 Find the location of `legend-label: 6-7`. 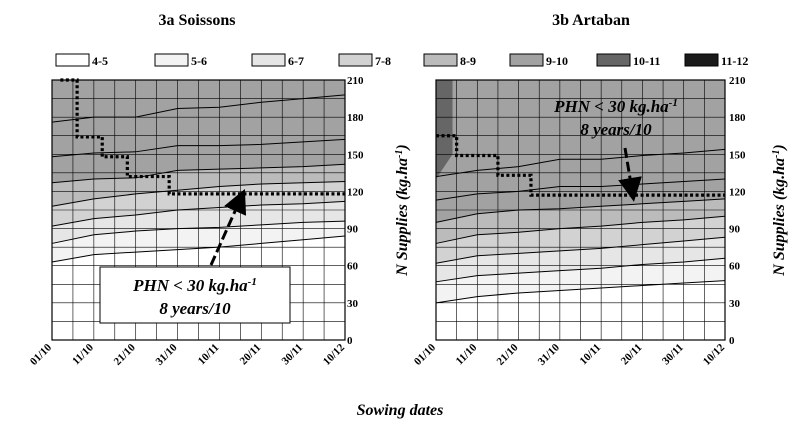

legend-label: 6-7 is located at coordinates (296, 61).